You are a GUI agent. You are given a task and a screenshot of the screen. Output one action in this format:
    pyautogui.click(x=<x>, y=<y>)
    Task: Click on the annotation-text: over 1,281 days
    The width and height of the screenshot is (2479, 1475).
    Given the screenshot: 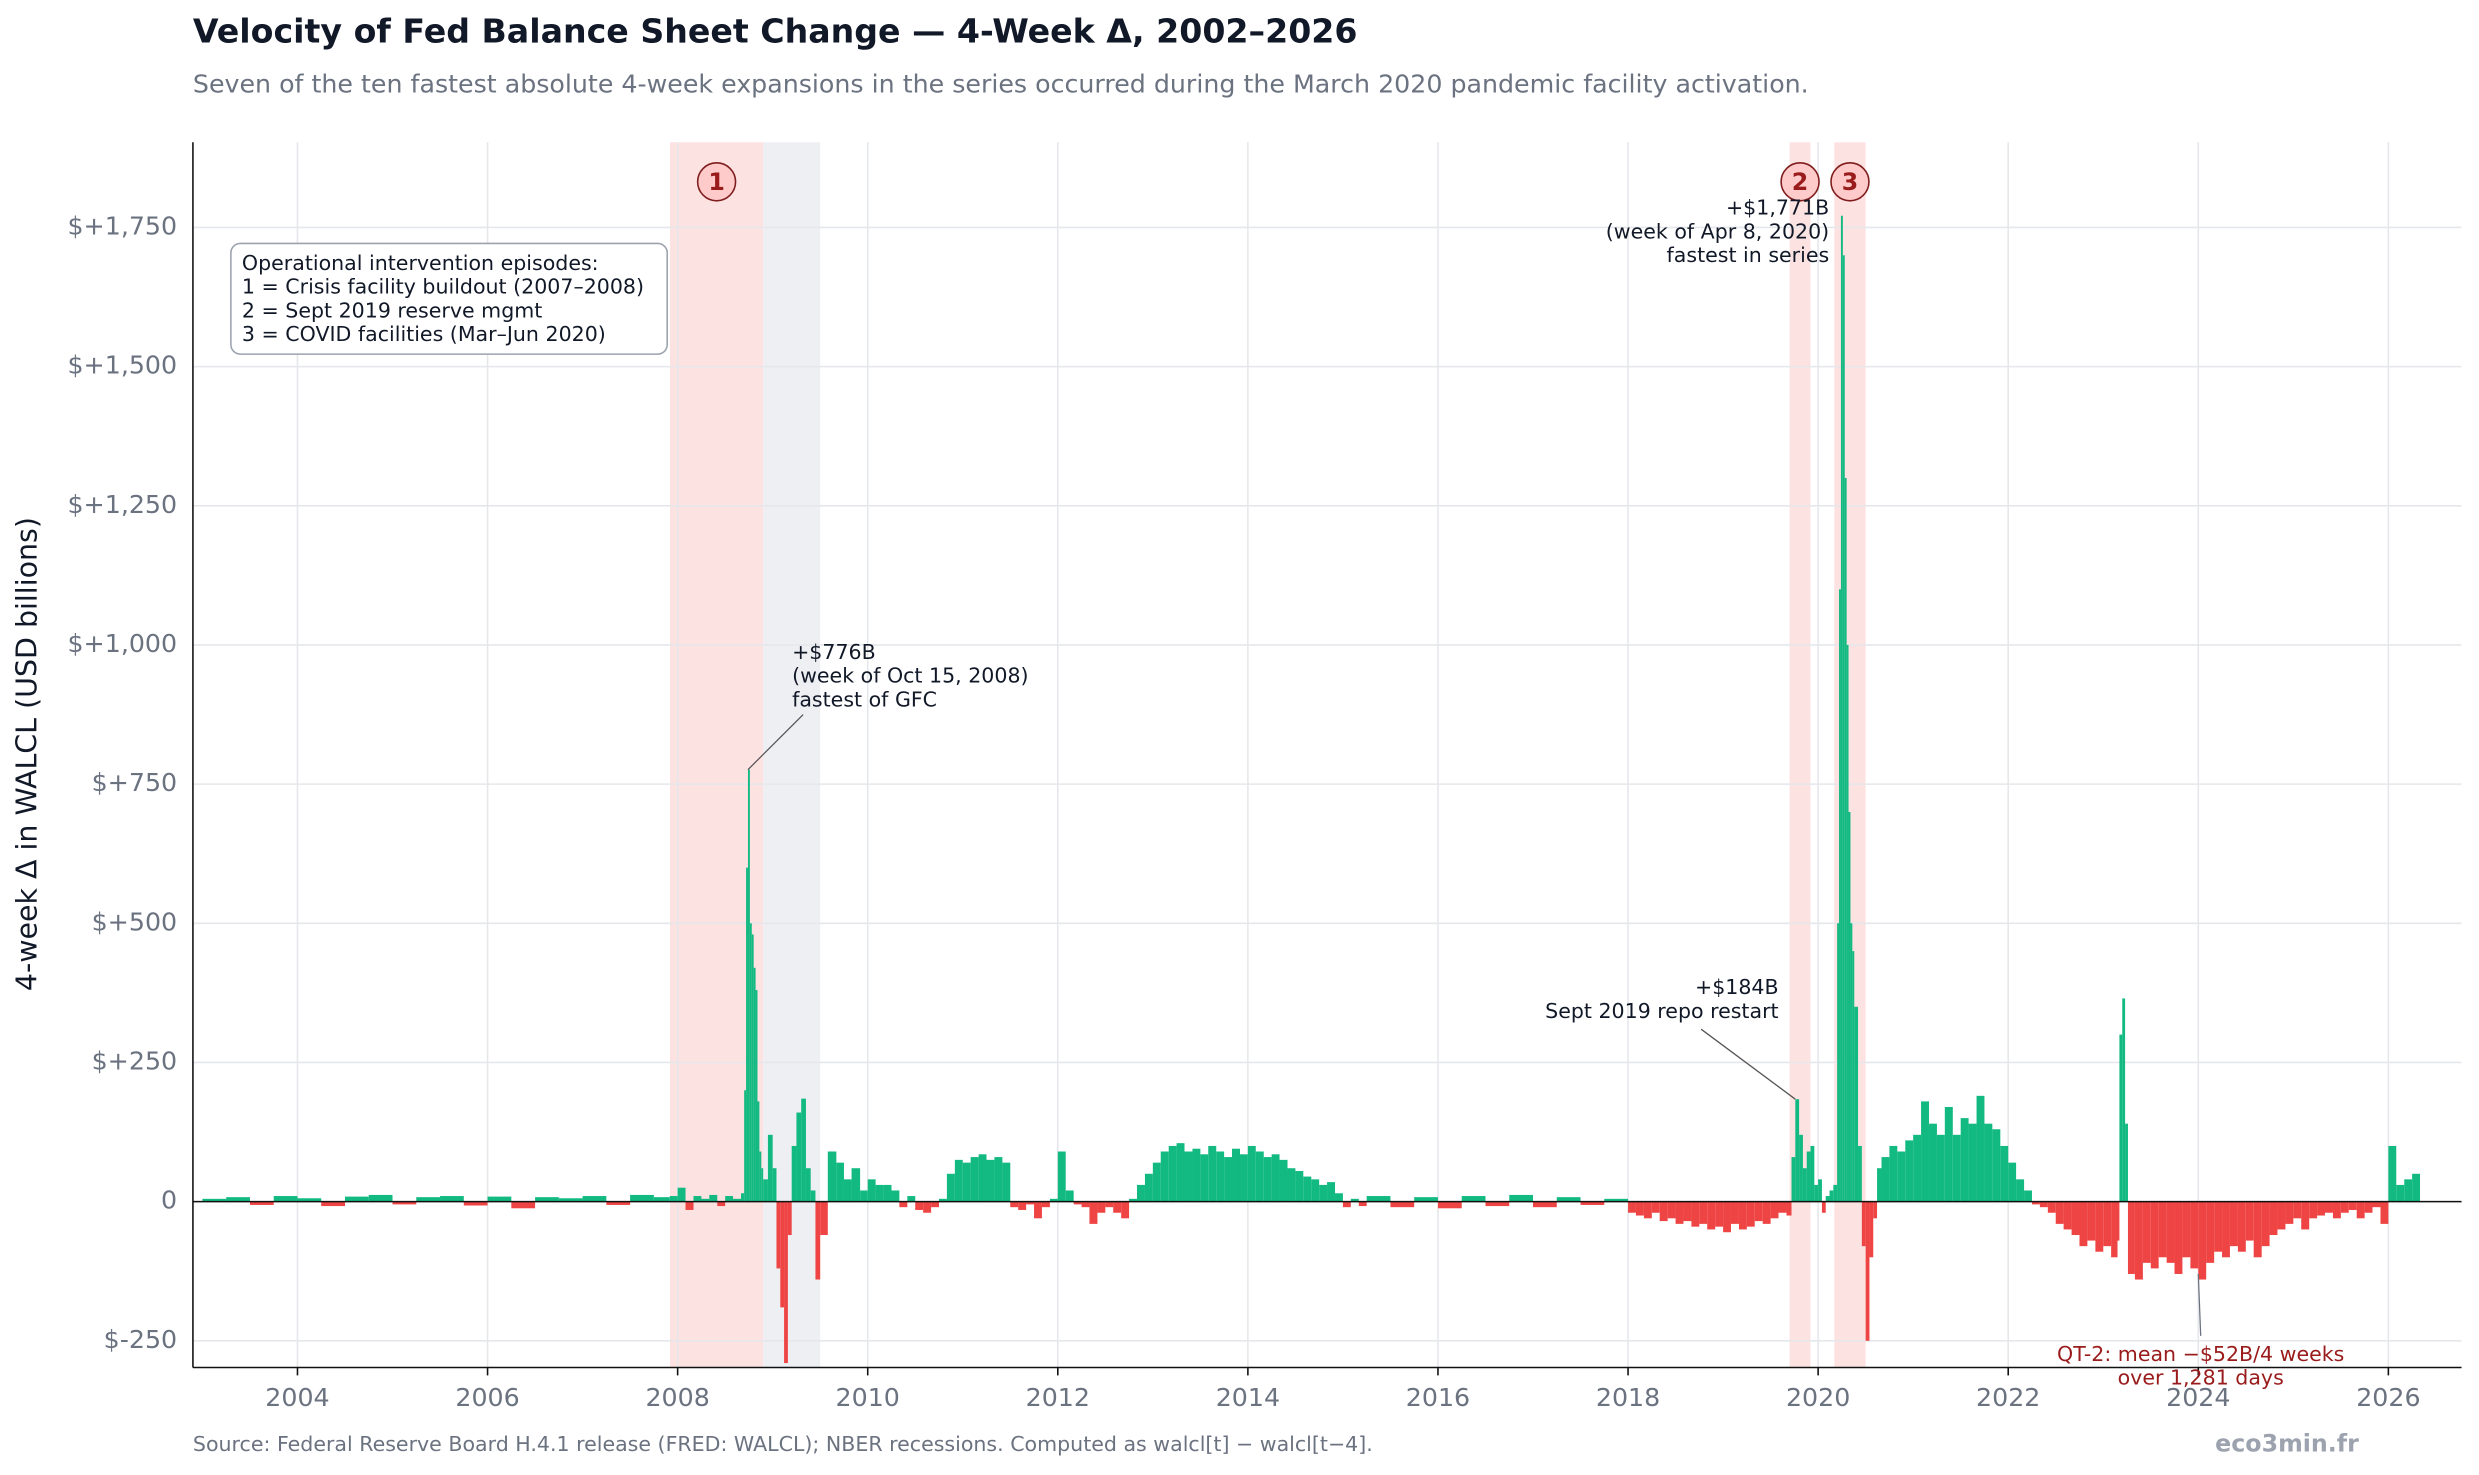 What is the action you would take?
    pyautogui.click(x=2201, y=1378)
    